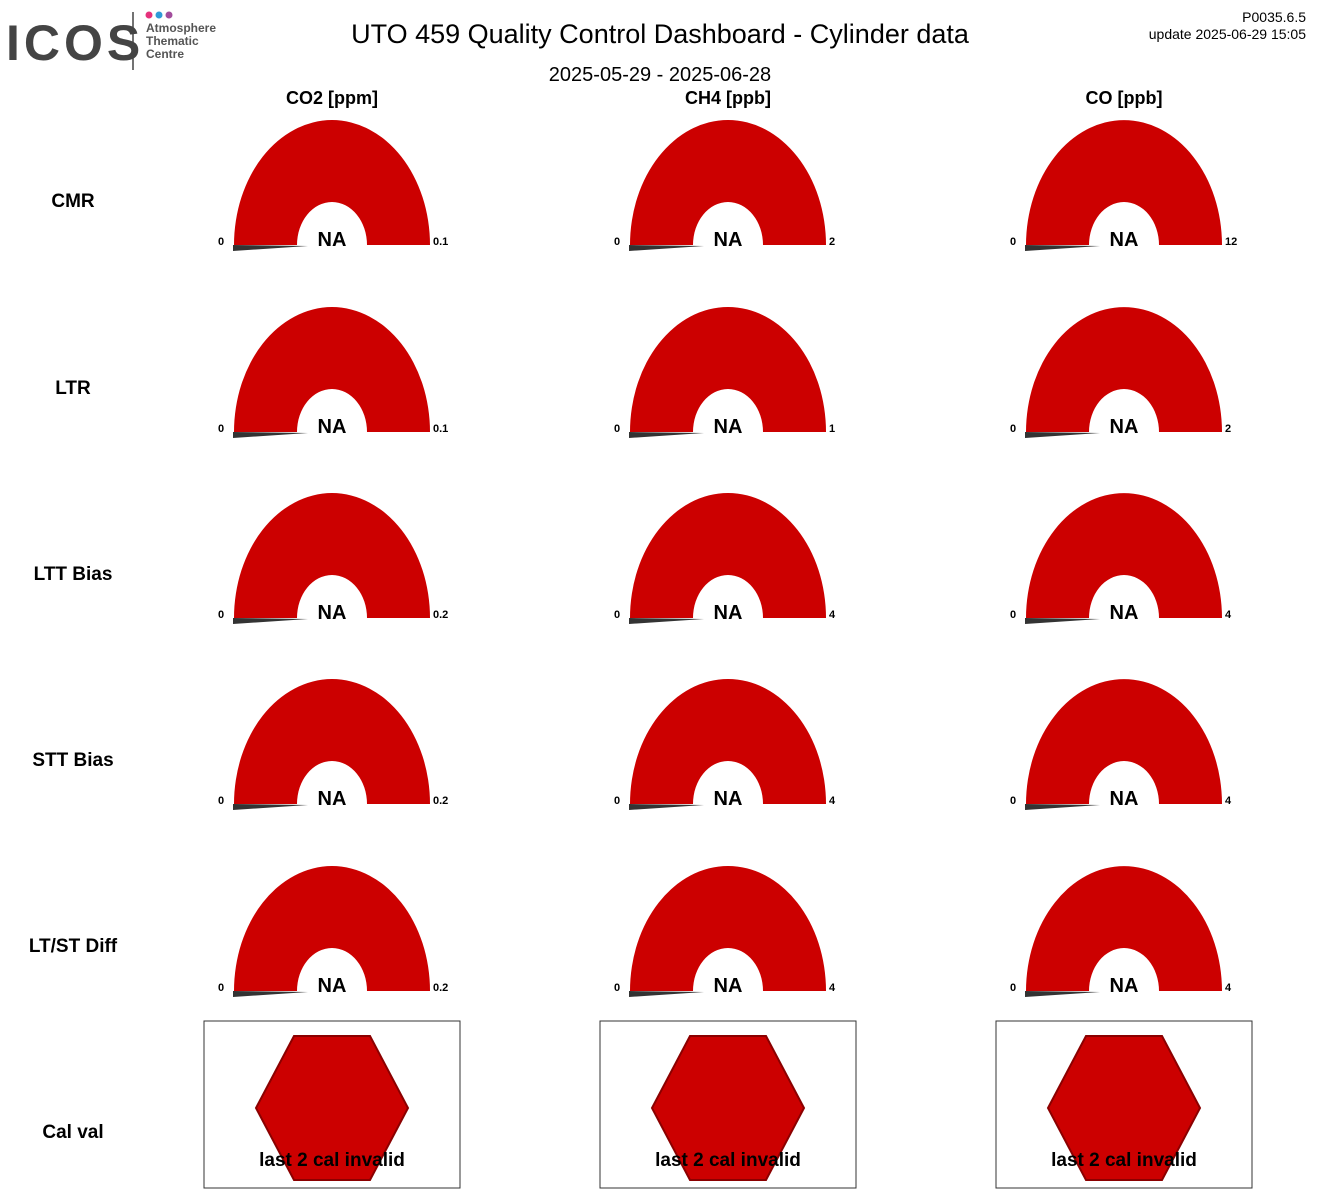  Describe the element at coordinates (660, 75) in the screenshot. I see `subtitle: 2025-05-29 - 2025-06-28` at that location.